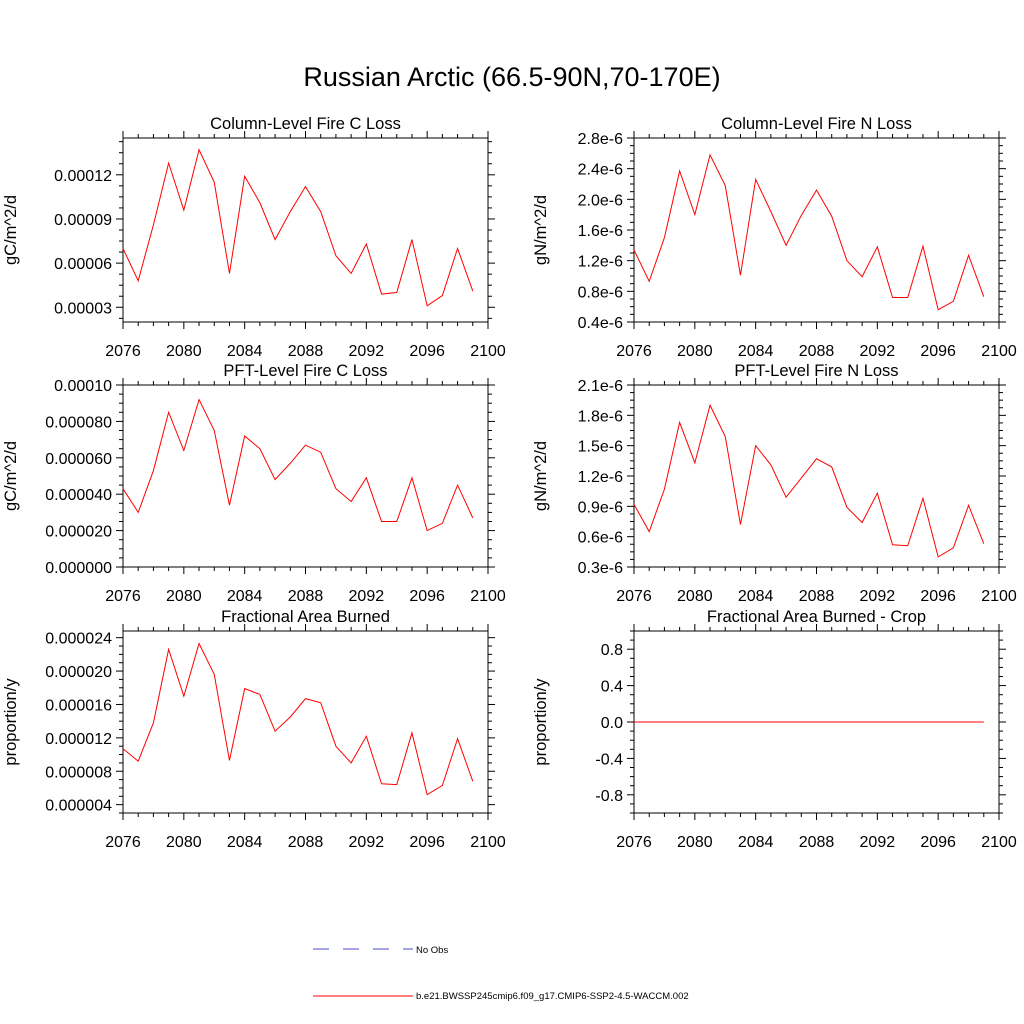  Describe the element at coordinates (11, 476) in the screenshot. I see `y-axis-label: gC/m^2/d` at that location.